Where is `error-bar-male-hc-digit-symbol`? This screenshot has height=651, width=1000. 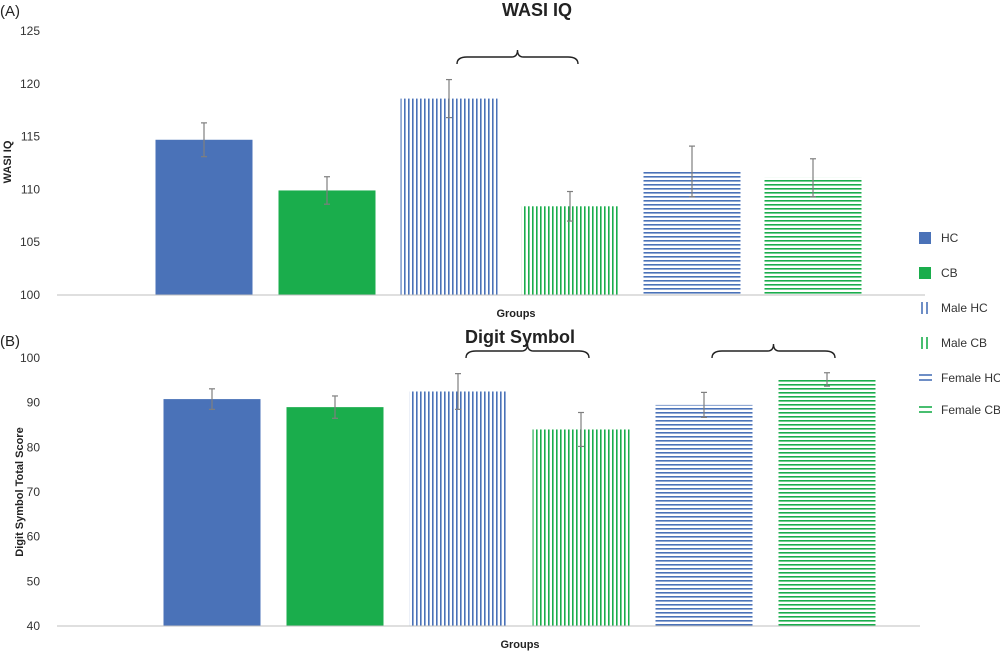 error-bar-male-hc-digit-symbol is located at coordinates (458, 391).